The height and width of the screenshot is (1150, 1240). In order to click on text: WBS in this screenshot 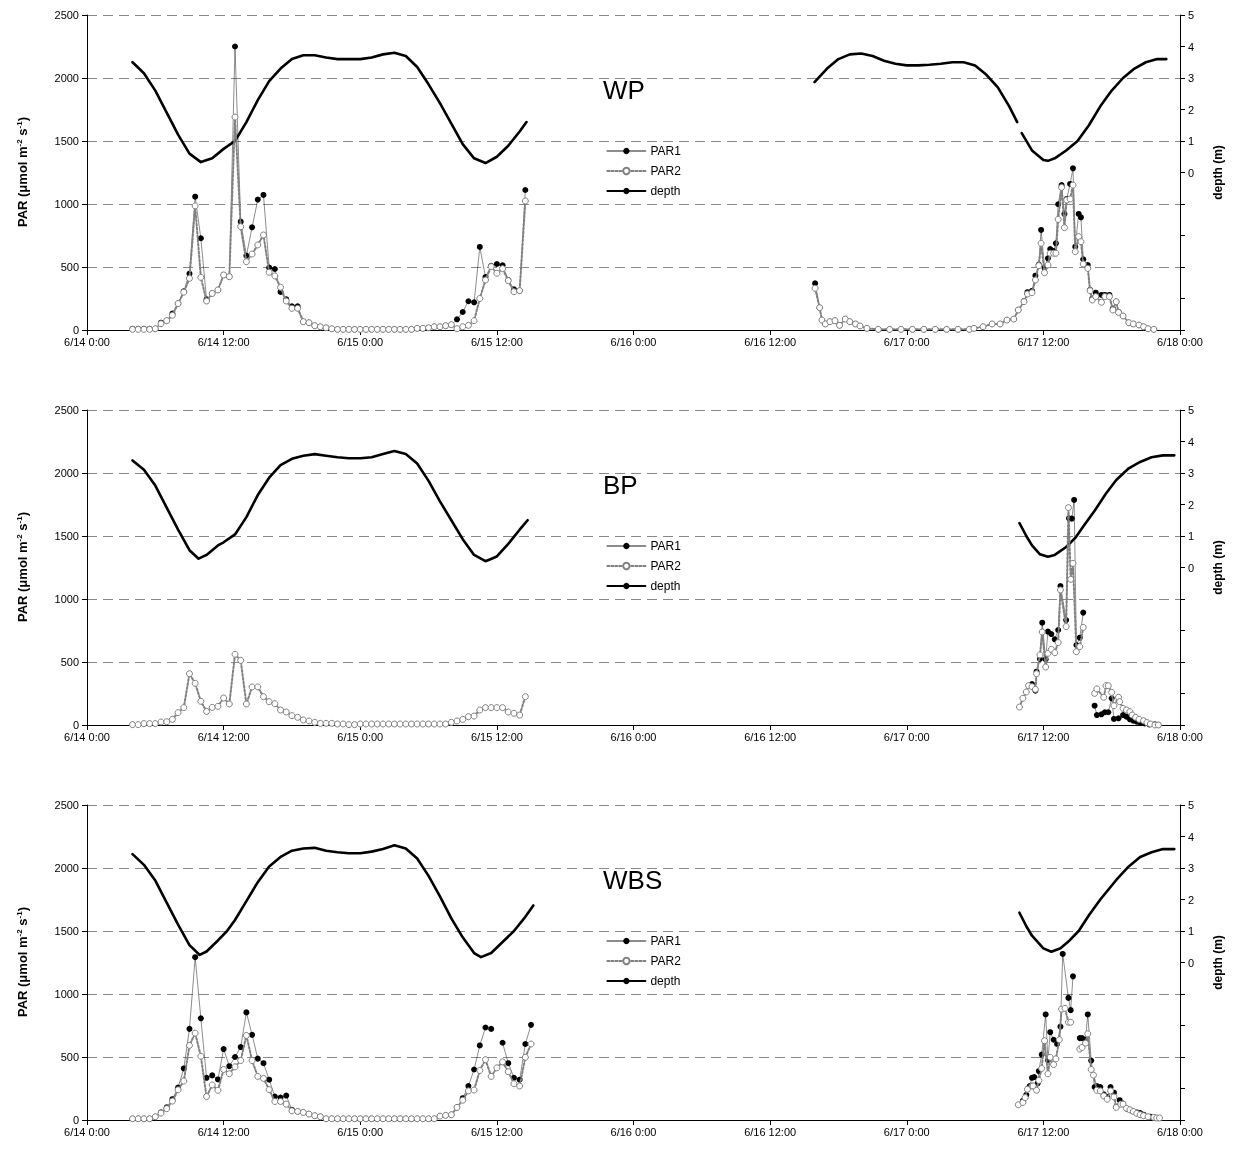, I will do `click(633, 880)`.